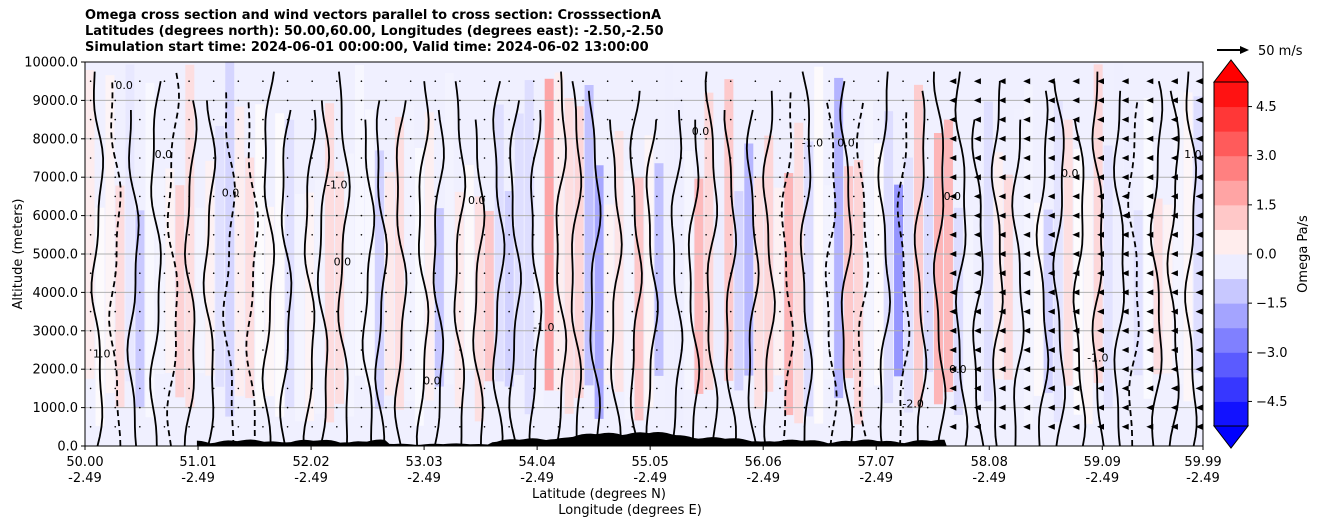  Describe the element at coordinates (876, 462) in the screenshot. I see `x-tick-label-lat: 57.07` at that location.